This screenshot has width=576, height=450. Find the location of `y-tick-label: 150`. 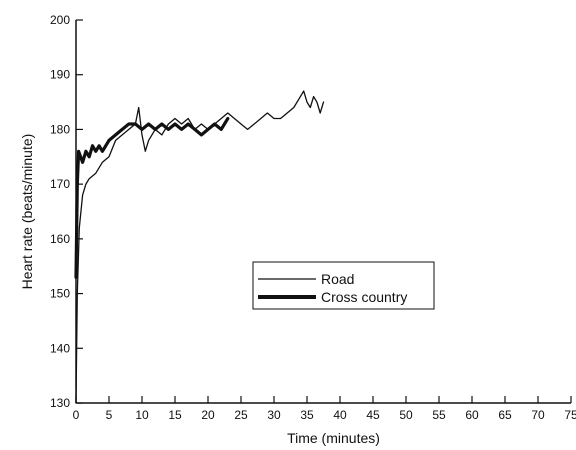

y-tick-label: 150 is located at coordinates (60, 294).